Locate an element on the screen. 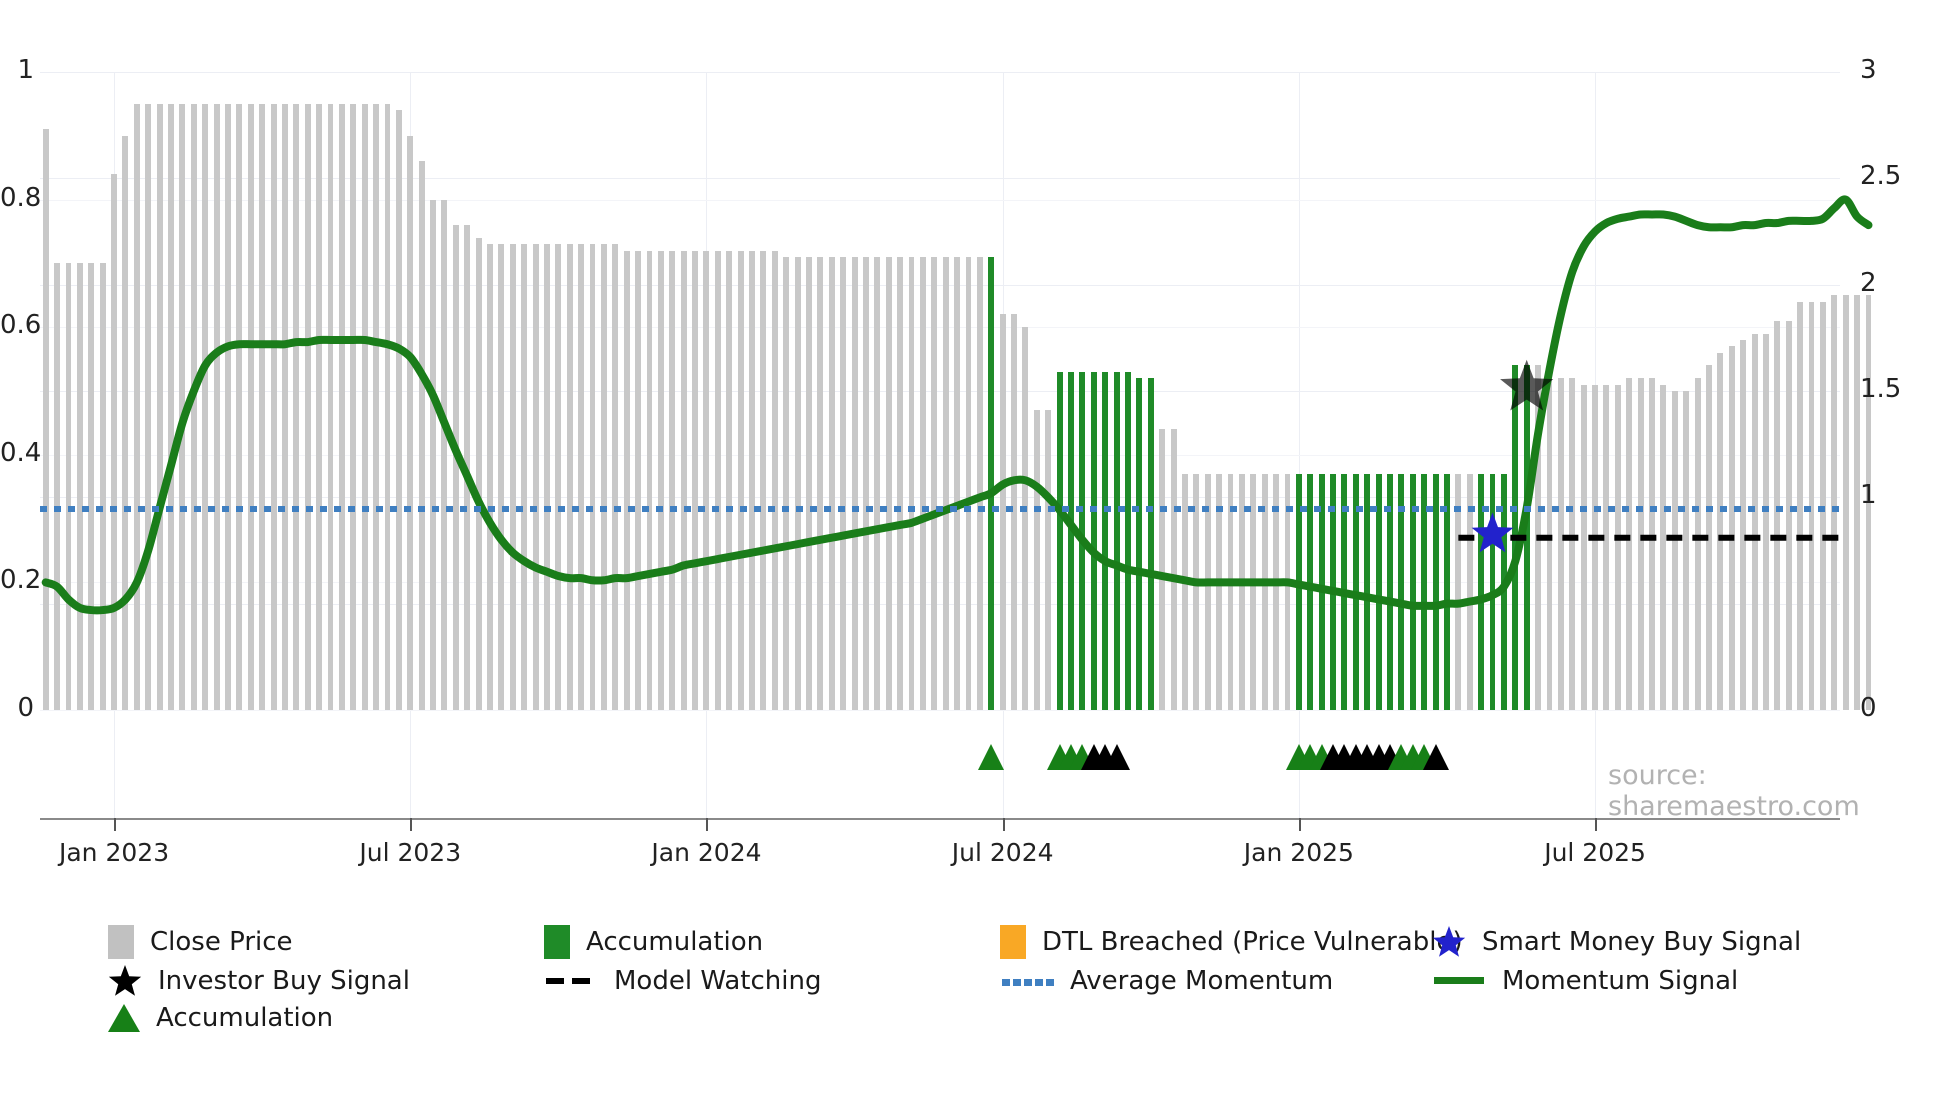  legend-item-investor-buy: Investor Buy Signal is located at coordinates (259, 981).